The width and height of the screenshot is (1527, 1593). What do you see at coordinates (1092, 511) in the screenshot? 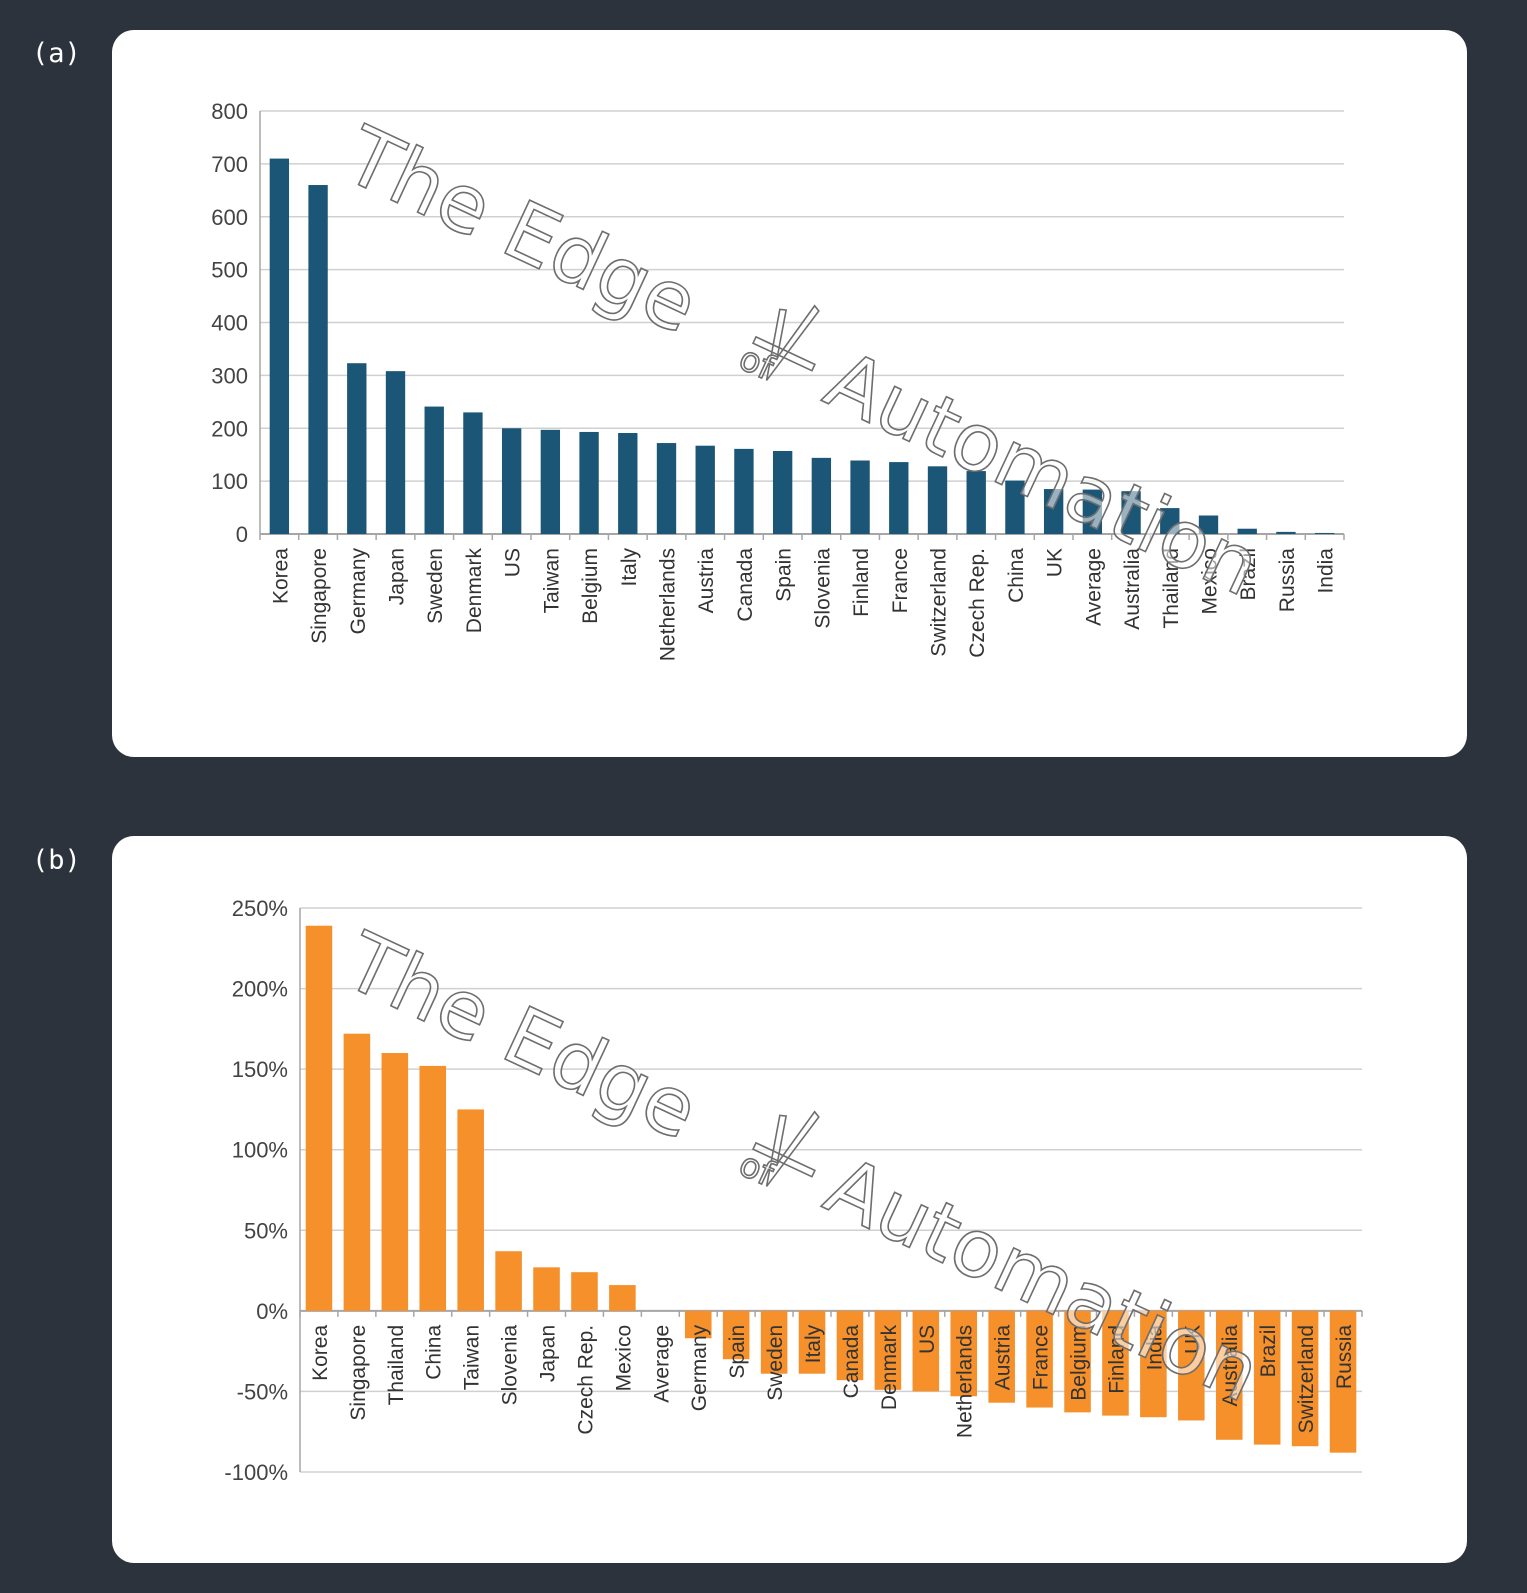
I see `bar-average` at bounding box center [1092, 511].